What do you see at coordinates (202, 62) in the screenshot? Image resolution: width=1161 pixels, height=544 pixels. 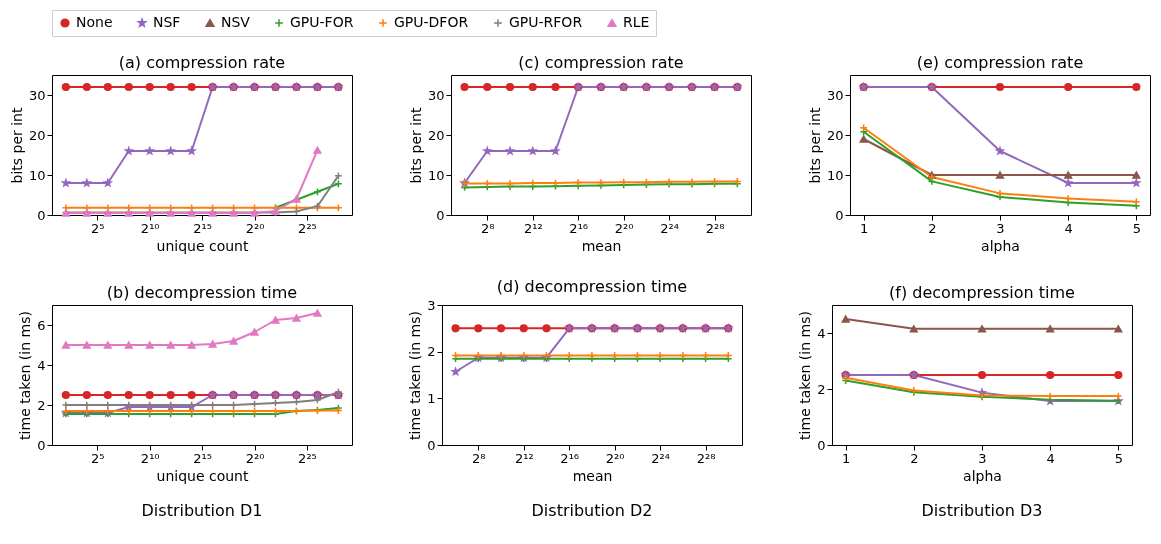 I see `chart-title: (a) compression rate` at bounding box center [202, 62].